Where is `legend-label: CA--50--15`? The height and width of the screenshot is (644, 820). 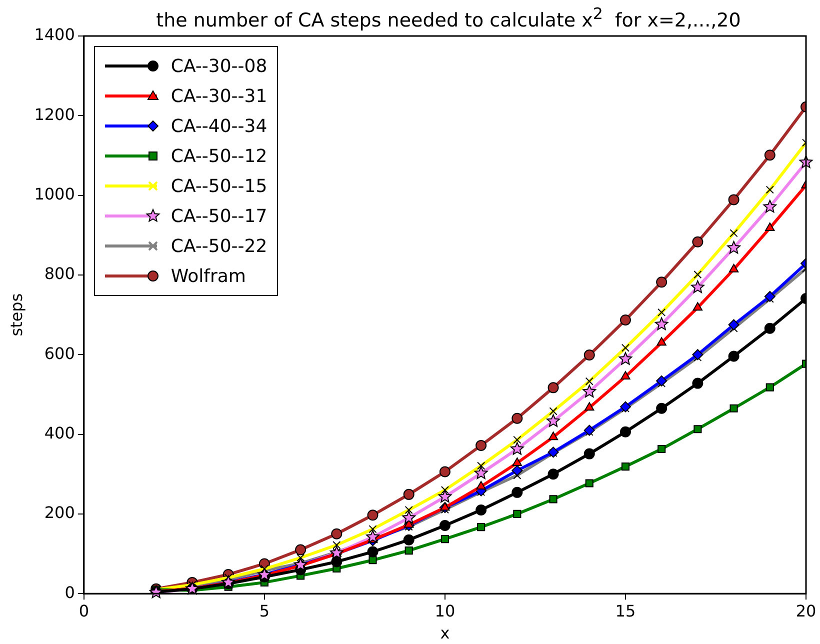 legend-label: CA--50--15 is located at coordinates (219, 186).